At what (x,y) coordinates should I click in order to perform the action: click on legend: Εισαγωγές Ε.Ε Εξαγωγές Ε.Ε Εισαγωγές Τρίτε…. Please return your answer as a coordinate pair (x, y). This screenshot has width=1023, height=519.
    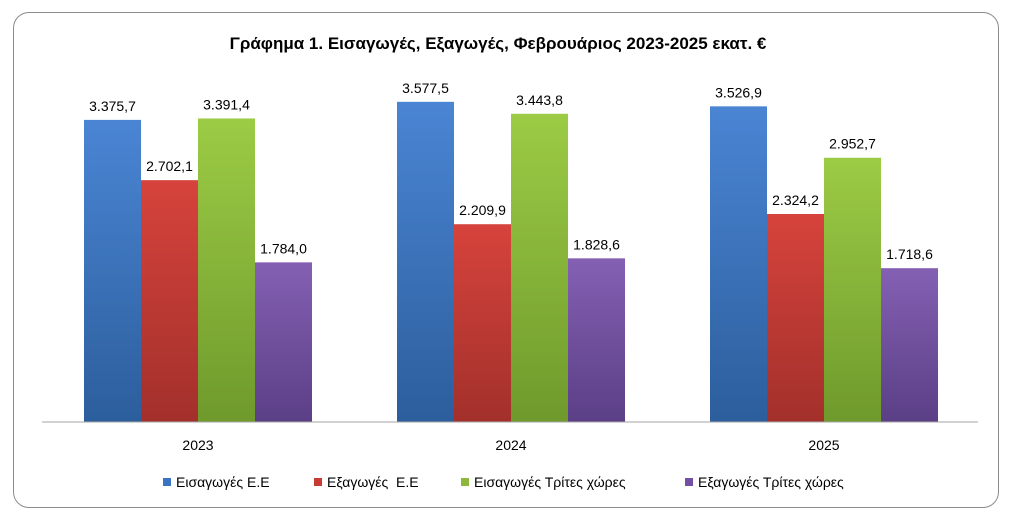
    Looking at the image, I should click on (503, 482).